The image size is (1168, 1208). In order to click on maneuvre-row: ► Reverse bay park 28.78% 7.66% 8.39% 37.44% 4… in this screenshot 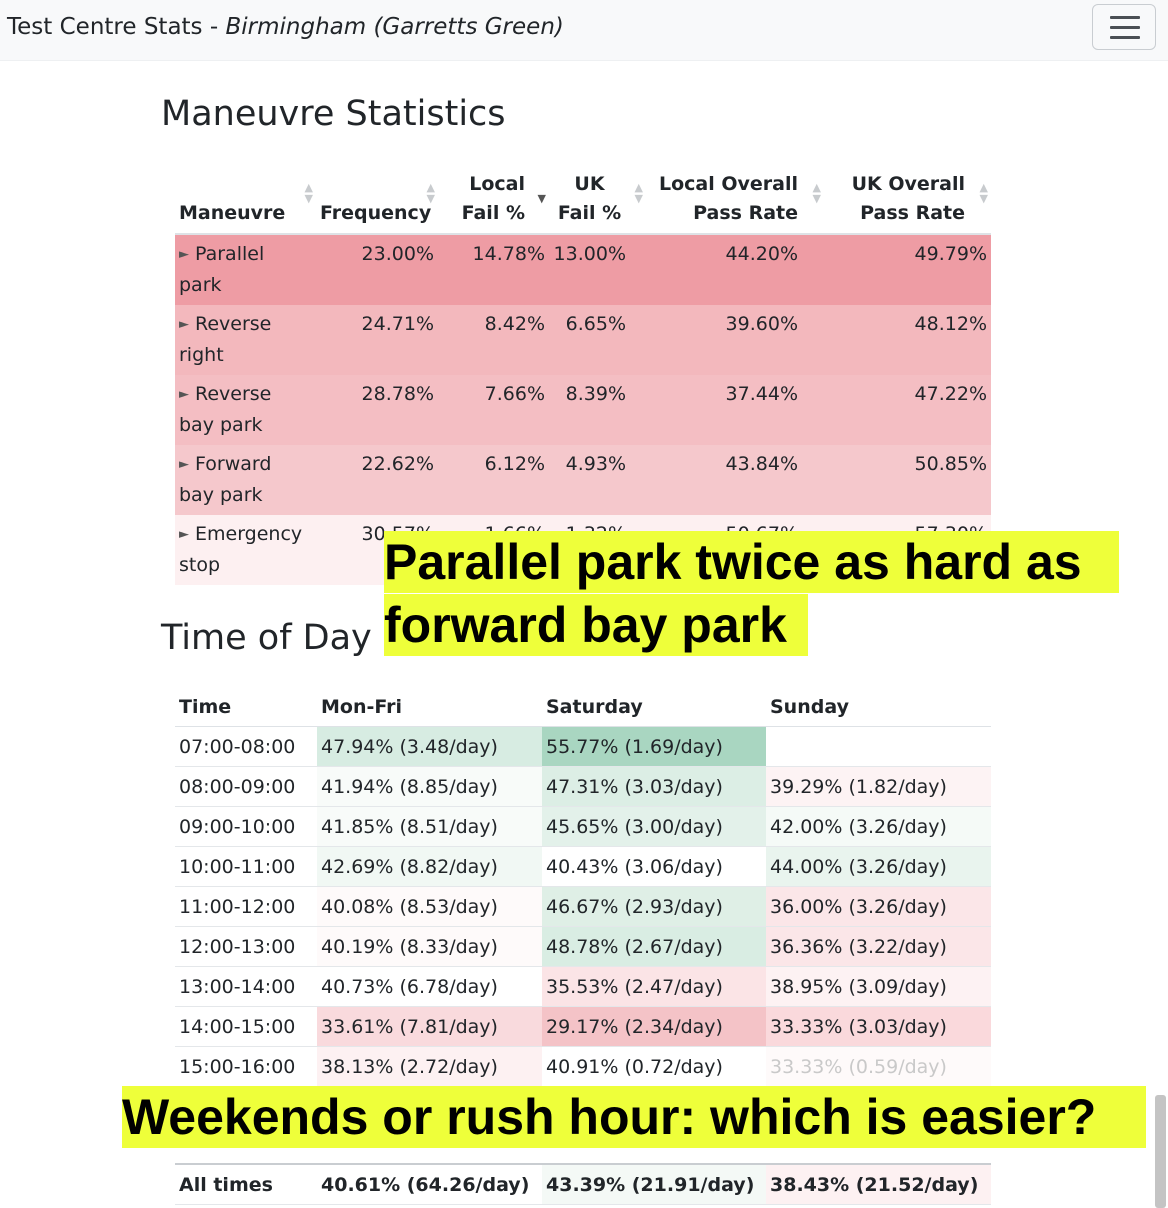, I will do `click(583, 410)`.